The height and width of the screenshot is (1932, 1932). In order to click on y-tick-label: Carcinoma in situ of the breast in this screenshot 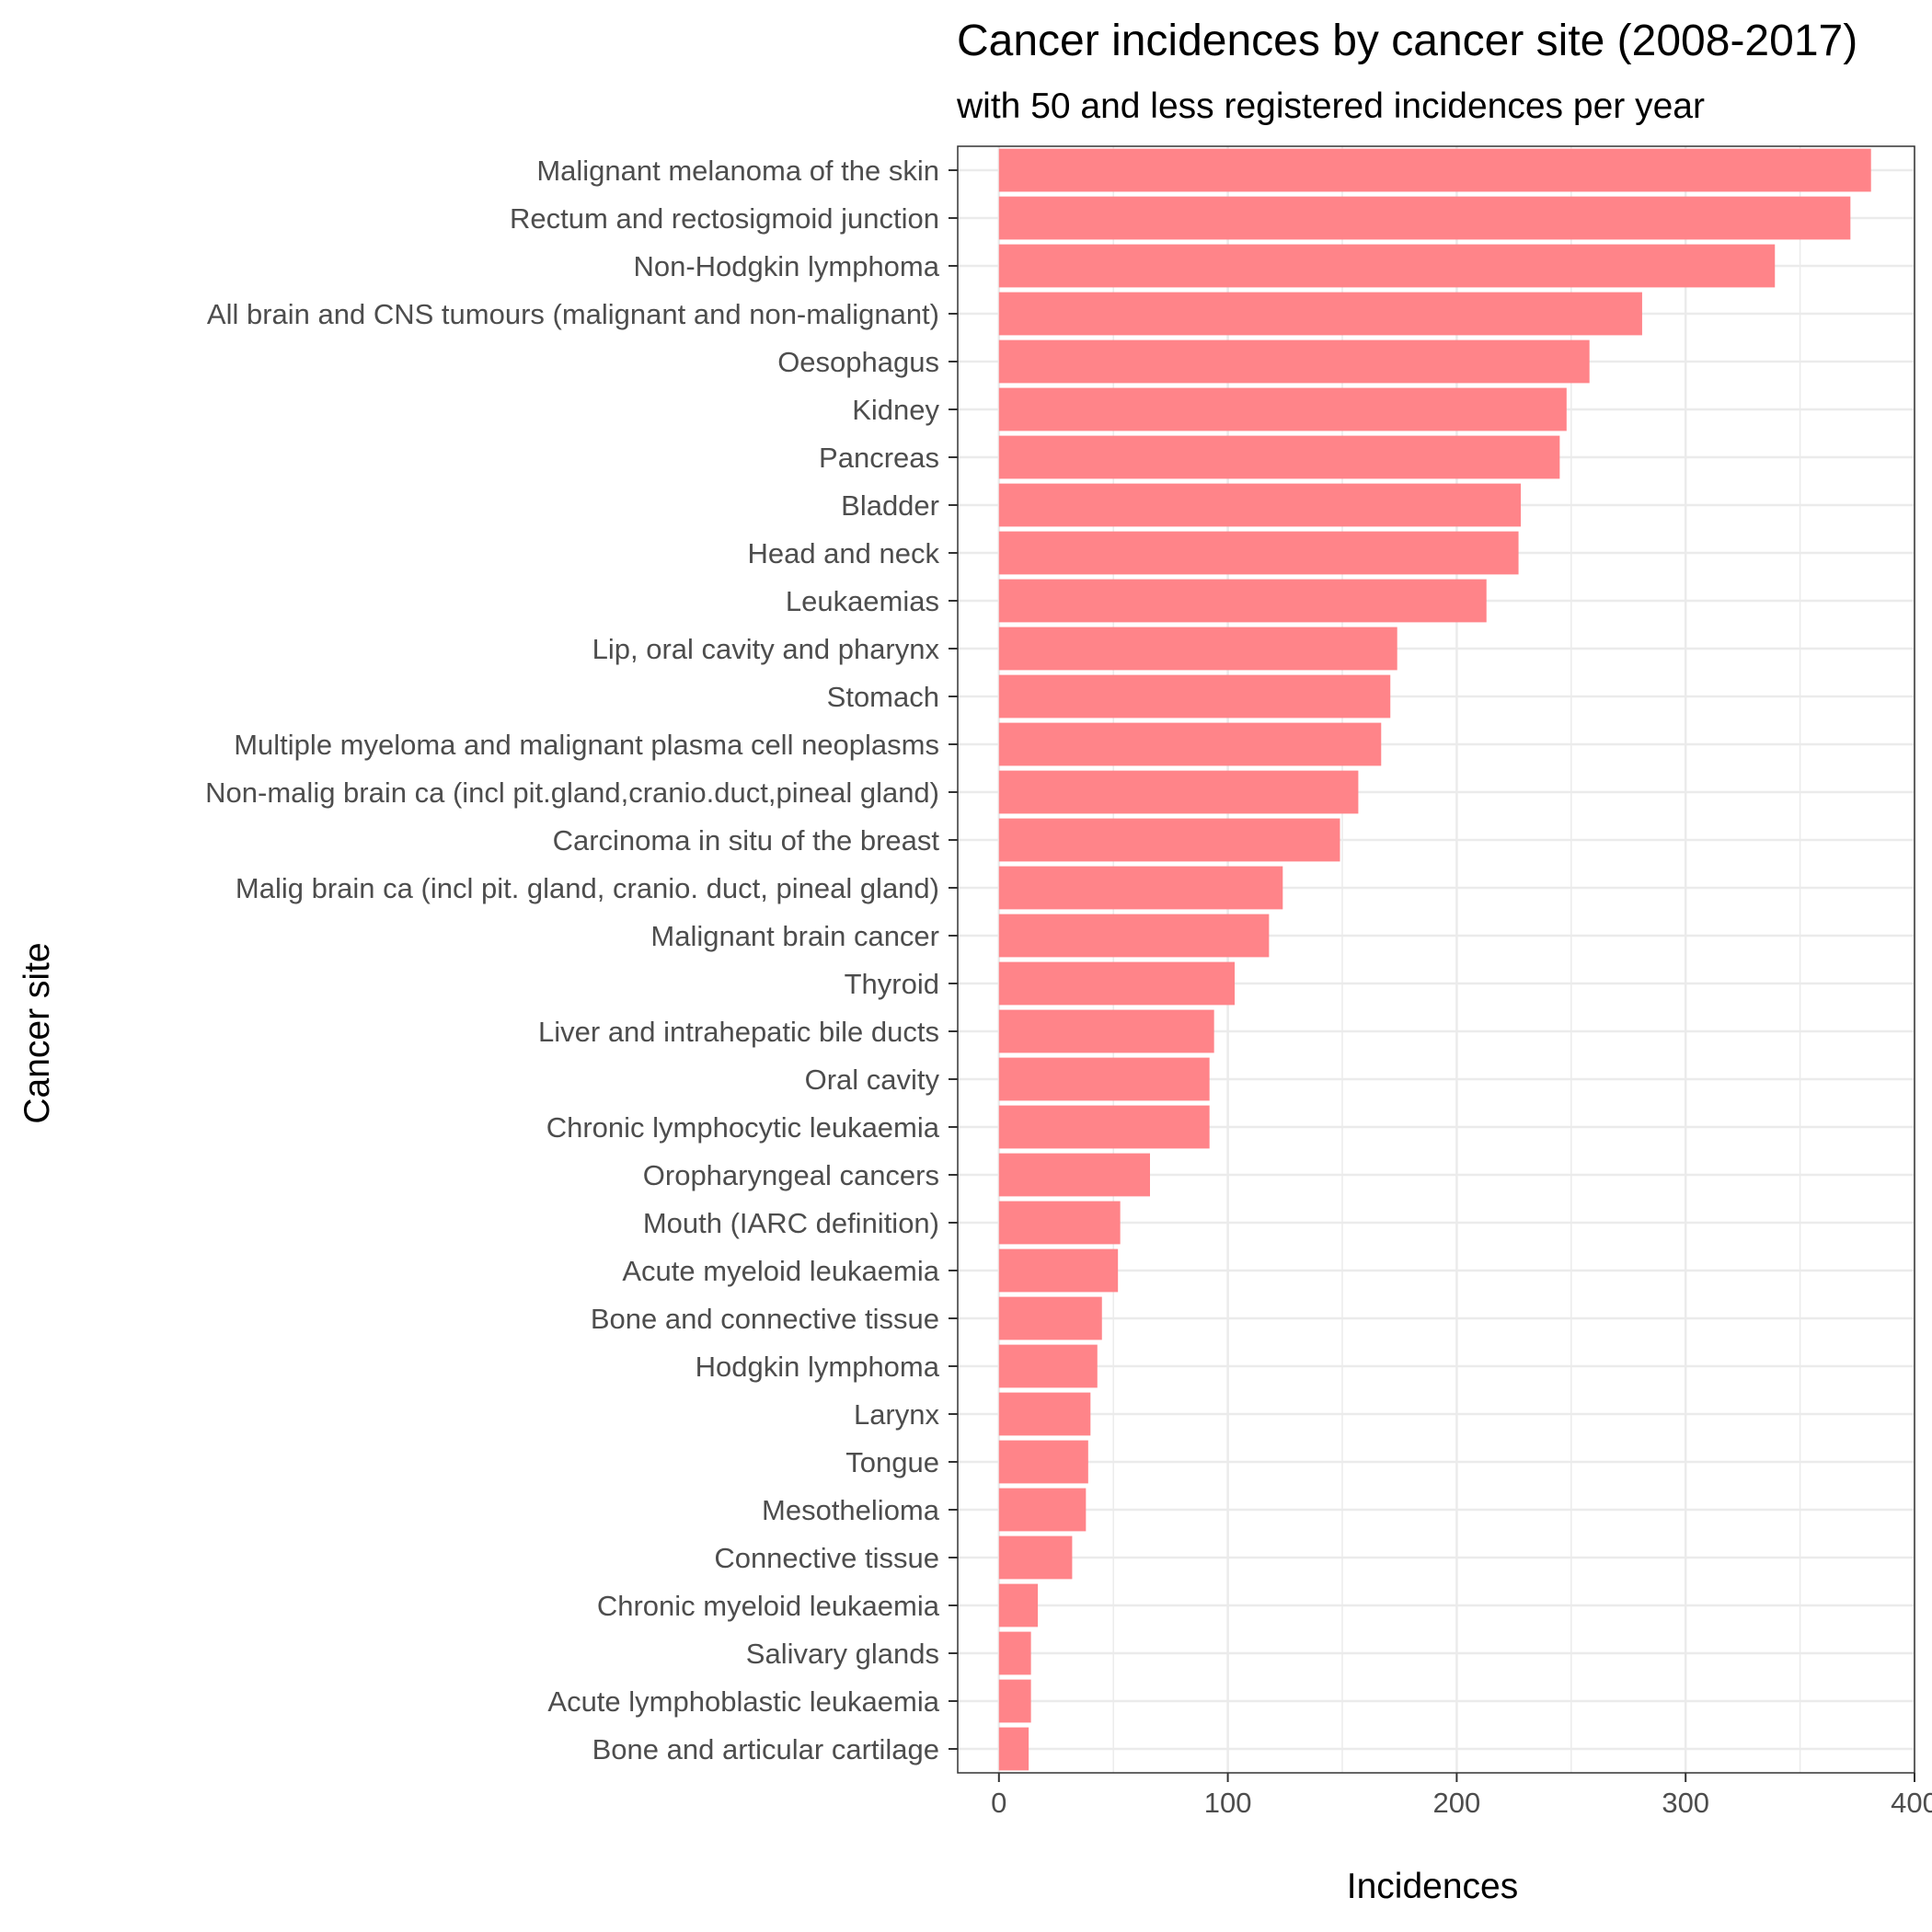, I will do `click(746, 840)`.